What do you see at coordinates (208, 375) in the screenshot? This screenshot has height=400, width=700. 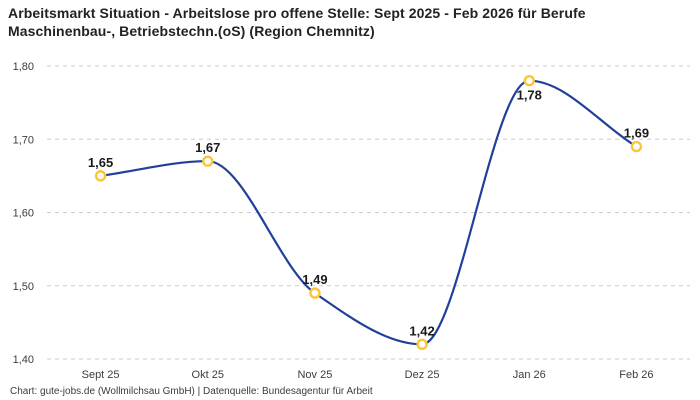 I see `x-tick-label: Okt 25` at bounding box center [208, 375].